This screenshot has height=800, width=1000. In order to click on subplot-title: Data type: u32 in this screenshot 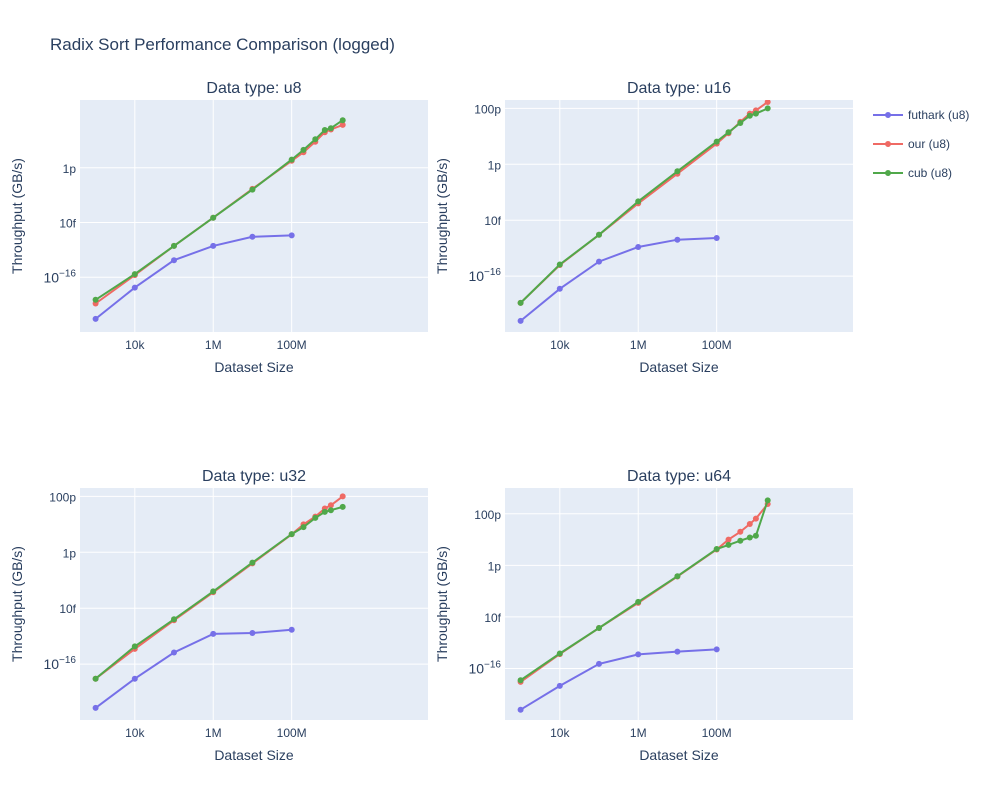, I will do `click(254, 476)`.